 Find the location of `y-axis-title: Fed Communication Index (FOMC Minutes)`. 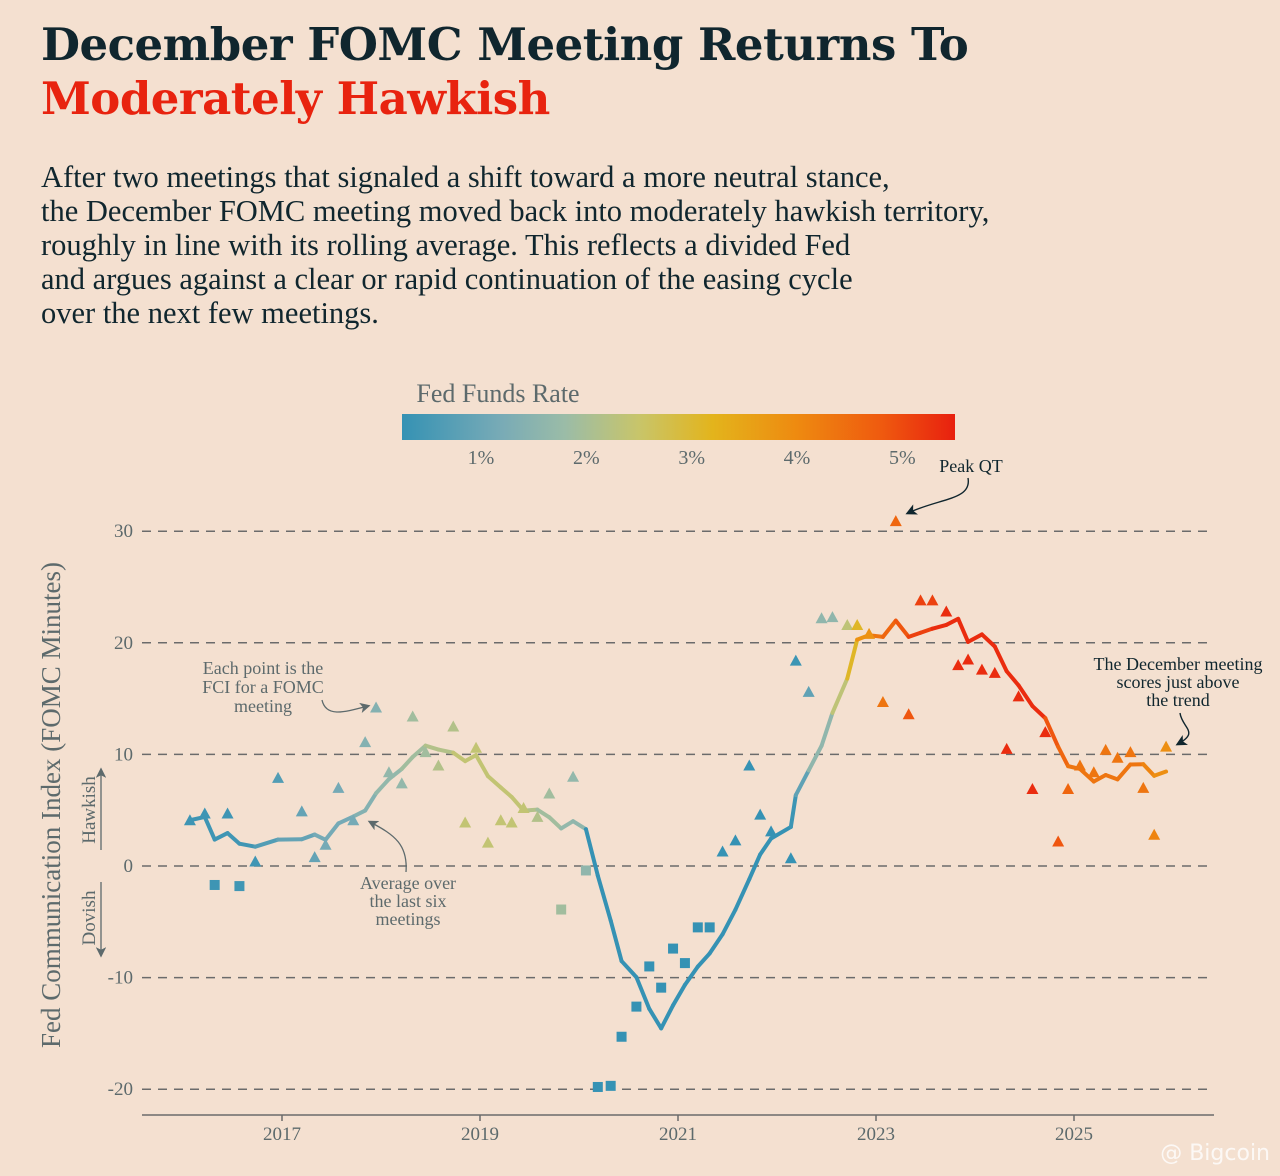

y-axis-title: Fed Communication Index (FOMC Minutes) is located at coordinates (51, 805).